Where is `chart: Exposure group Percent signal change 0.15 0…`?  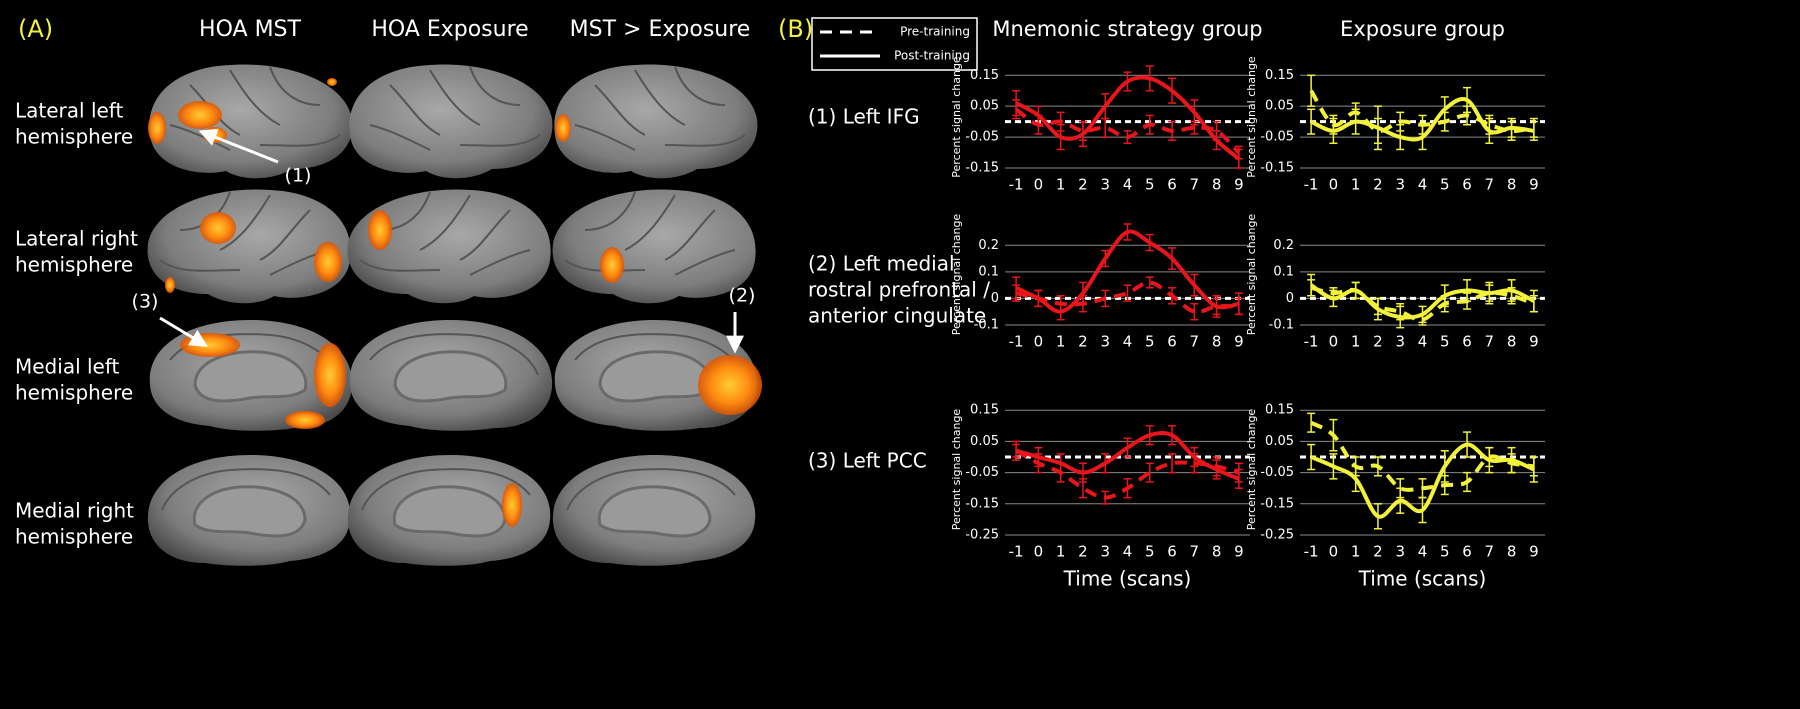 chart: Exposure group Percent signal change 0.15 0… is located at coordinates (1395, 105).